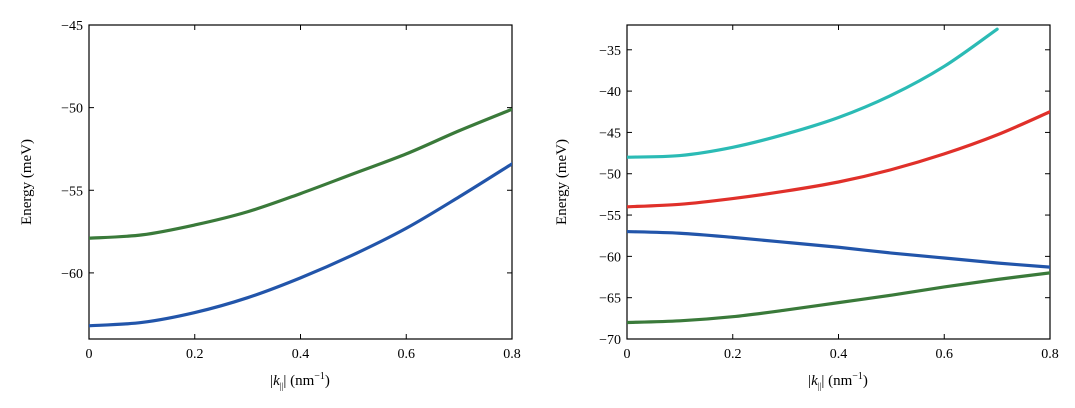  I want to click on y-tick-label: −35, so click(610, 51).